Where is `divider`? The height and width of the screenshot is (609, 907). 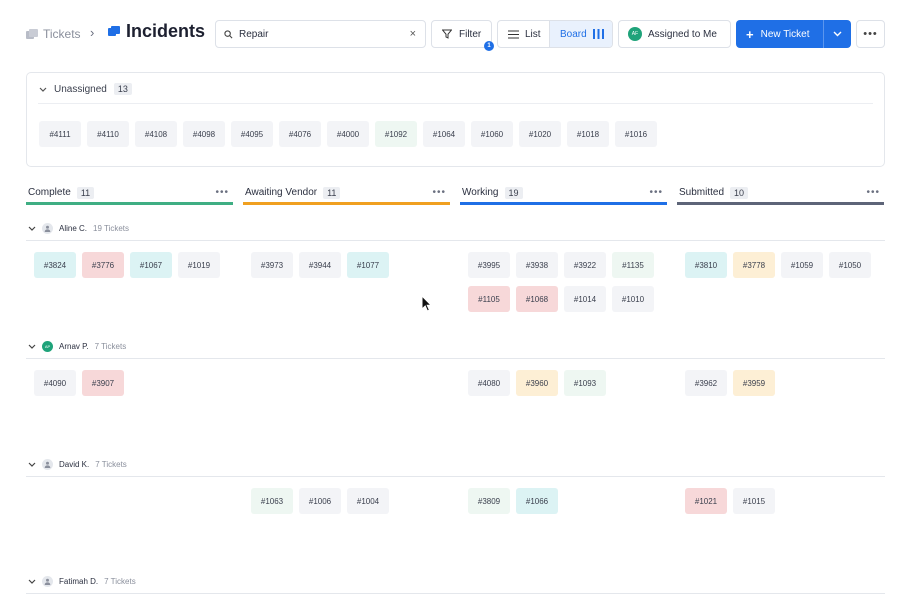 divider is located at coordinates (455, 103).